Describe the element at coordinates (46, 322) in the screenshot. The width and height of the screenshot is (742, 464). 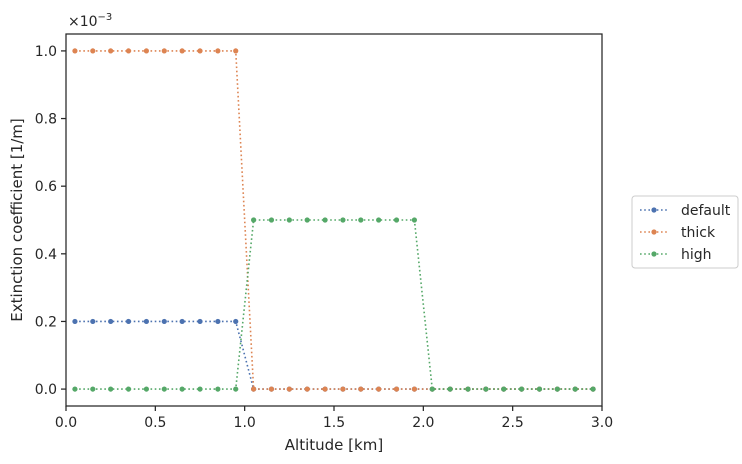
I see `y-tick-label: 0.2` at that location.